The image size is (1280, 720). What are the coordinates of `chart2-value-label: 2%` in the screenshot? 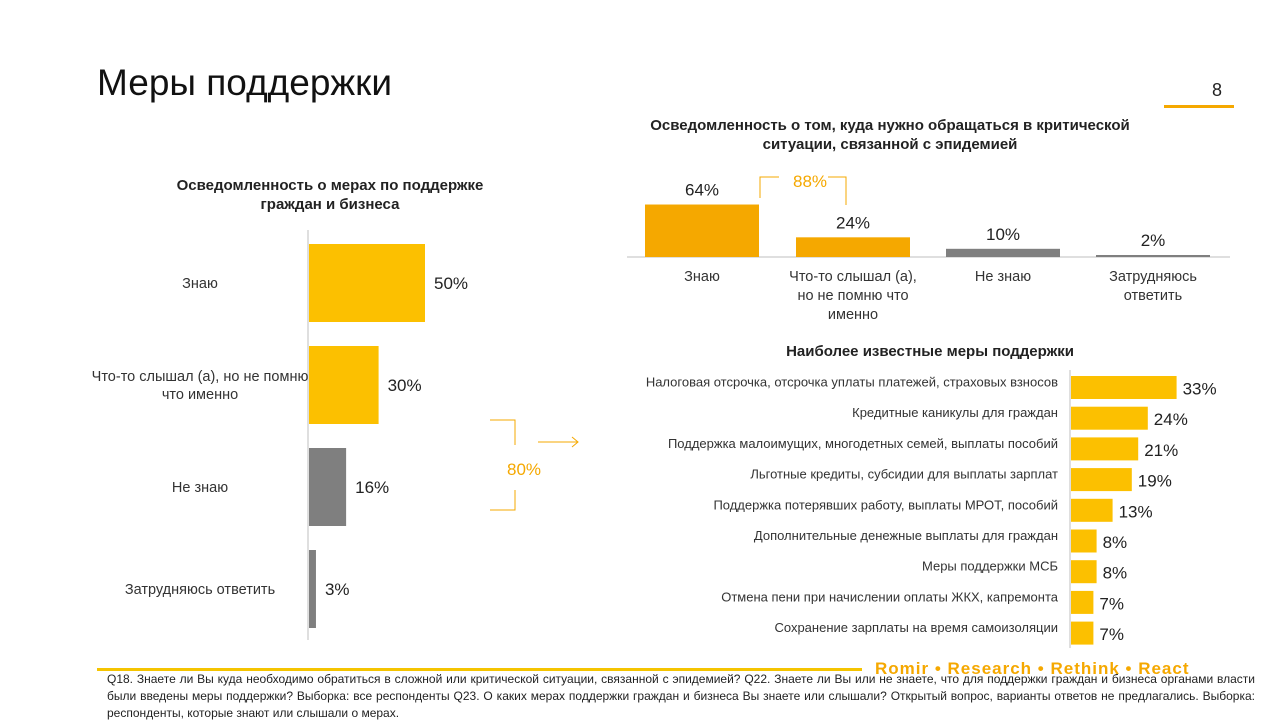 It's located at (1153, 240).